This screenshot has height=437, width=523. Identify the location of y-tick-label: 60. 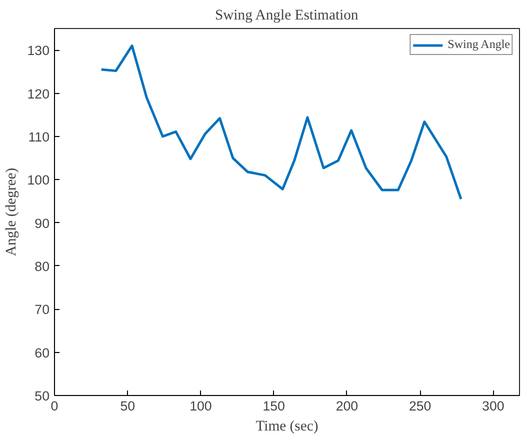
(42, 352).